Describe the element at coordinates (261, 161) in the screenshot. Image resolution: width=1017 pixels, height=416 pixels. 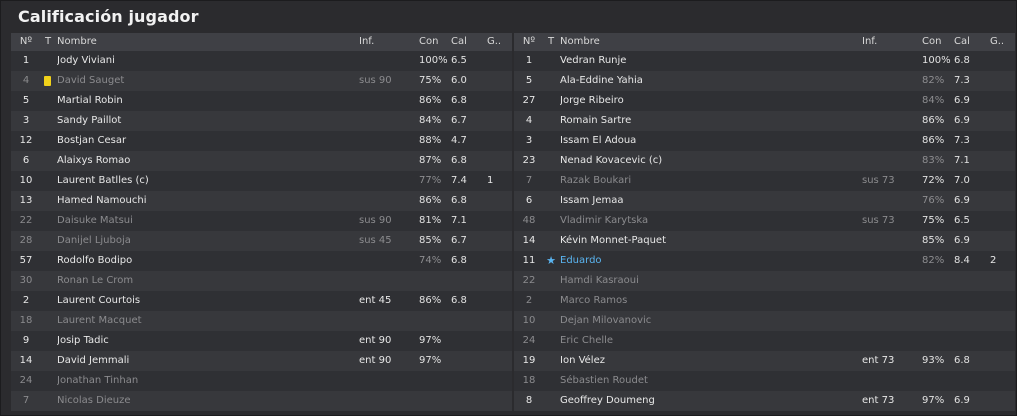
I see `table-row: 6 Alaixys Romao 87% 6.8` at that location.